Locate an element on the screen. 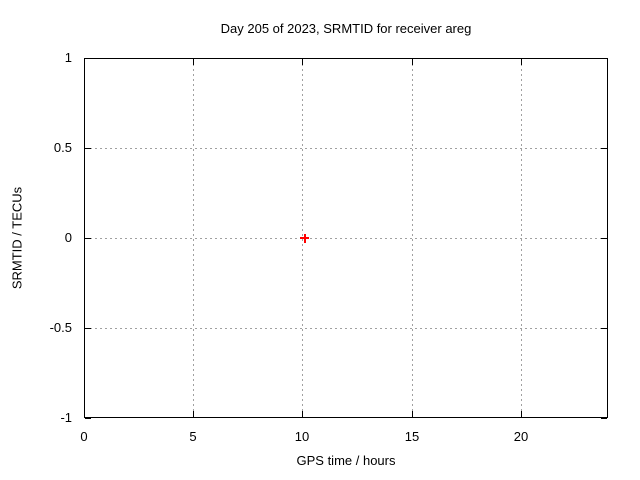 The width and height of the screenshot is (640, 480). marker-vertical-bar is located at coordinates (304, 238).